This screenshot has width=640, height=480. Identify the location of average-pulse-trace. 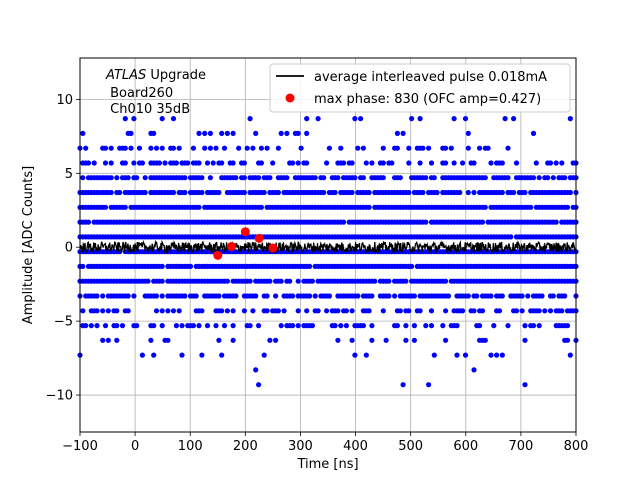
(328, 247).